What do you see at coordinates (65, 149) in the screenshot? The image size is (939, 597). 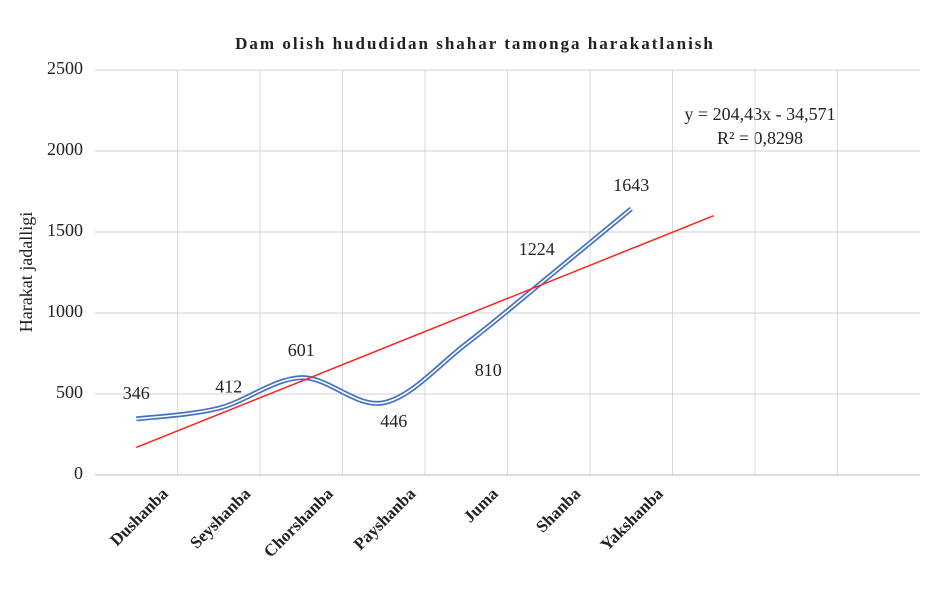 I see `y-tick-label: 2000` at bounding box center [65, 149].